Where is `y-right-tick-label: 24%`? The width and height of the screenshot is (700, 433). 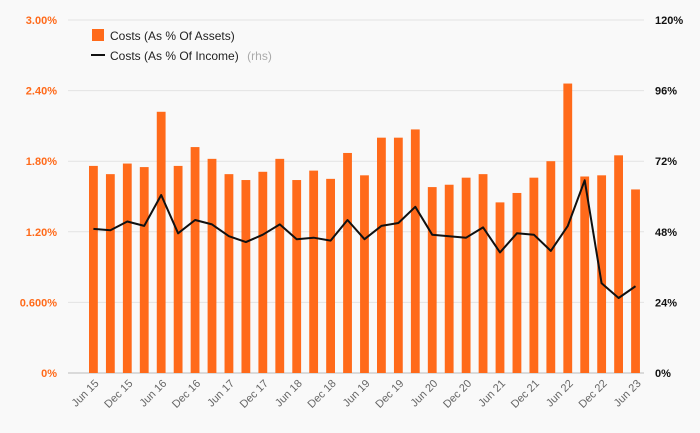 y-right-tick-label: 24% is located at coordinates (666, 303).